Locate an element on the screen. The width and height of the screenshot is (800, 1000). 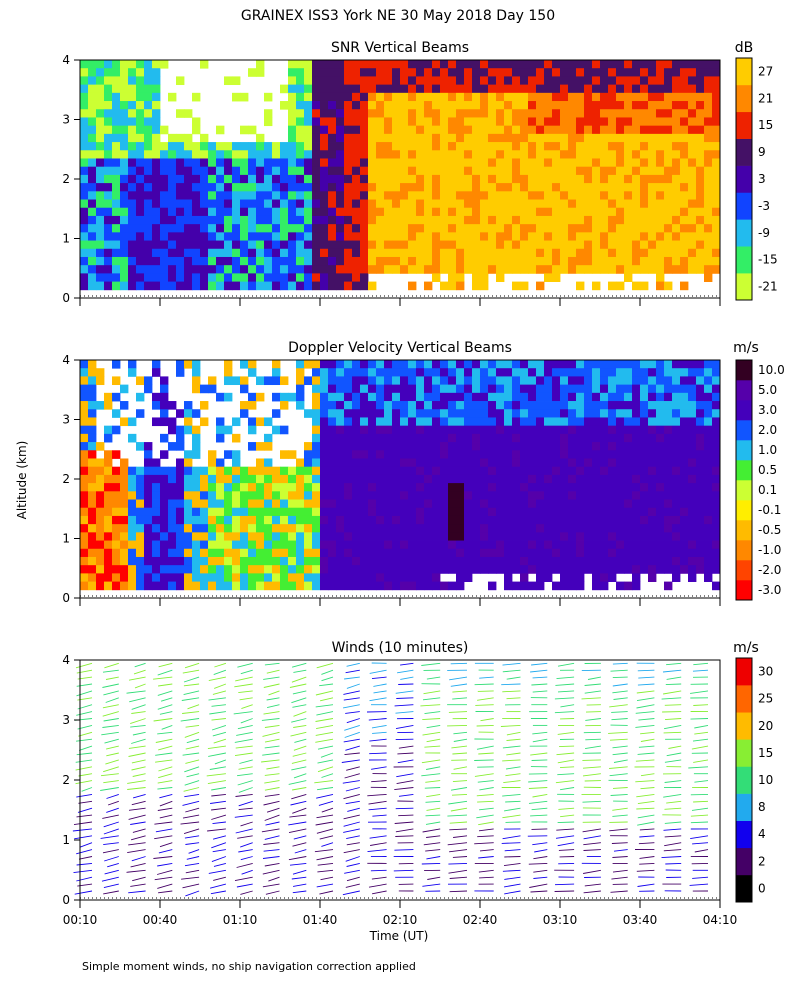
y-axis-label: Altitude (km) is located at coordinates (22, 480).